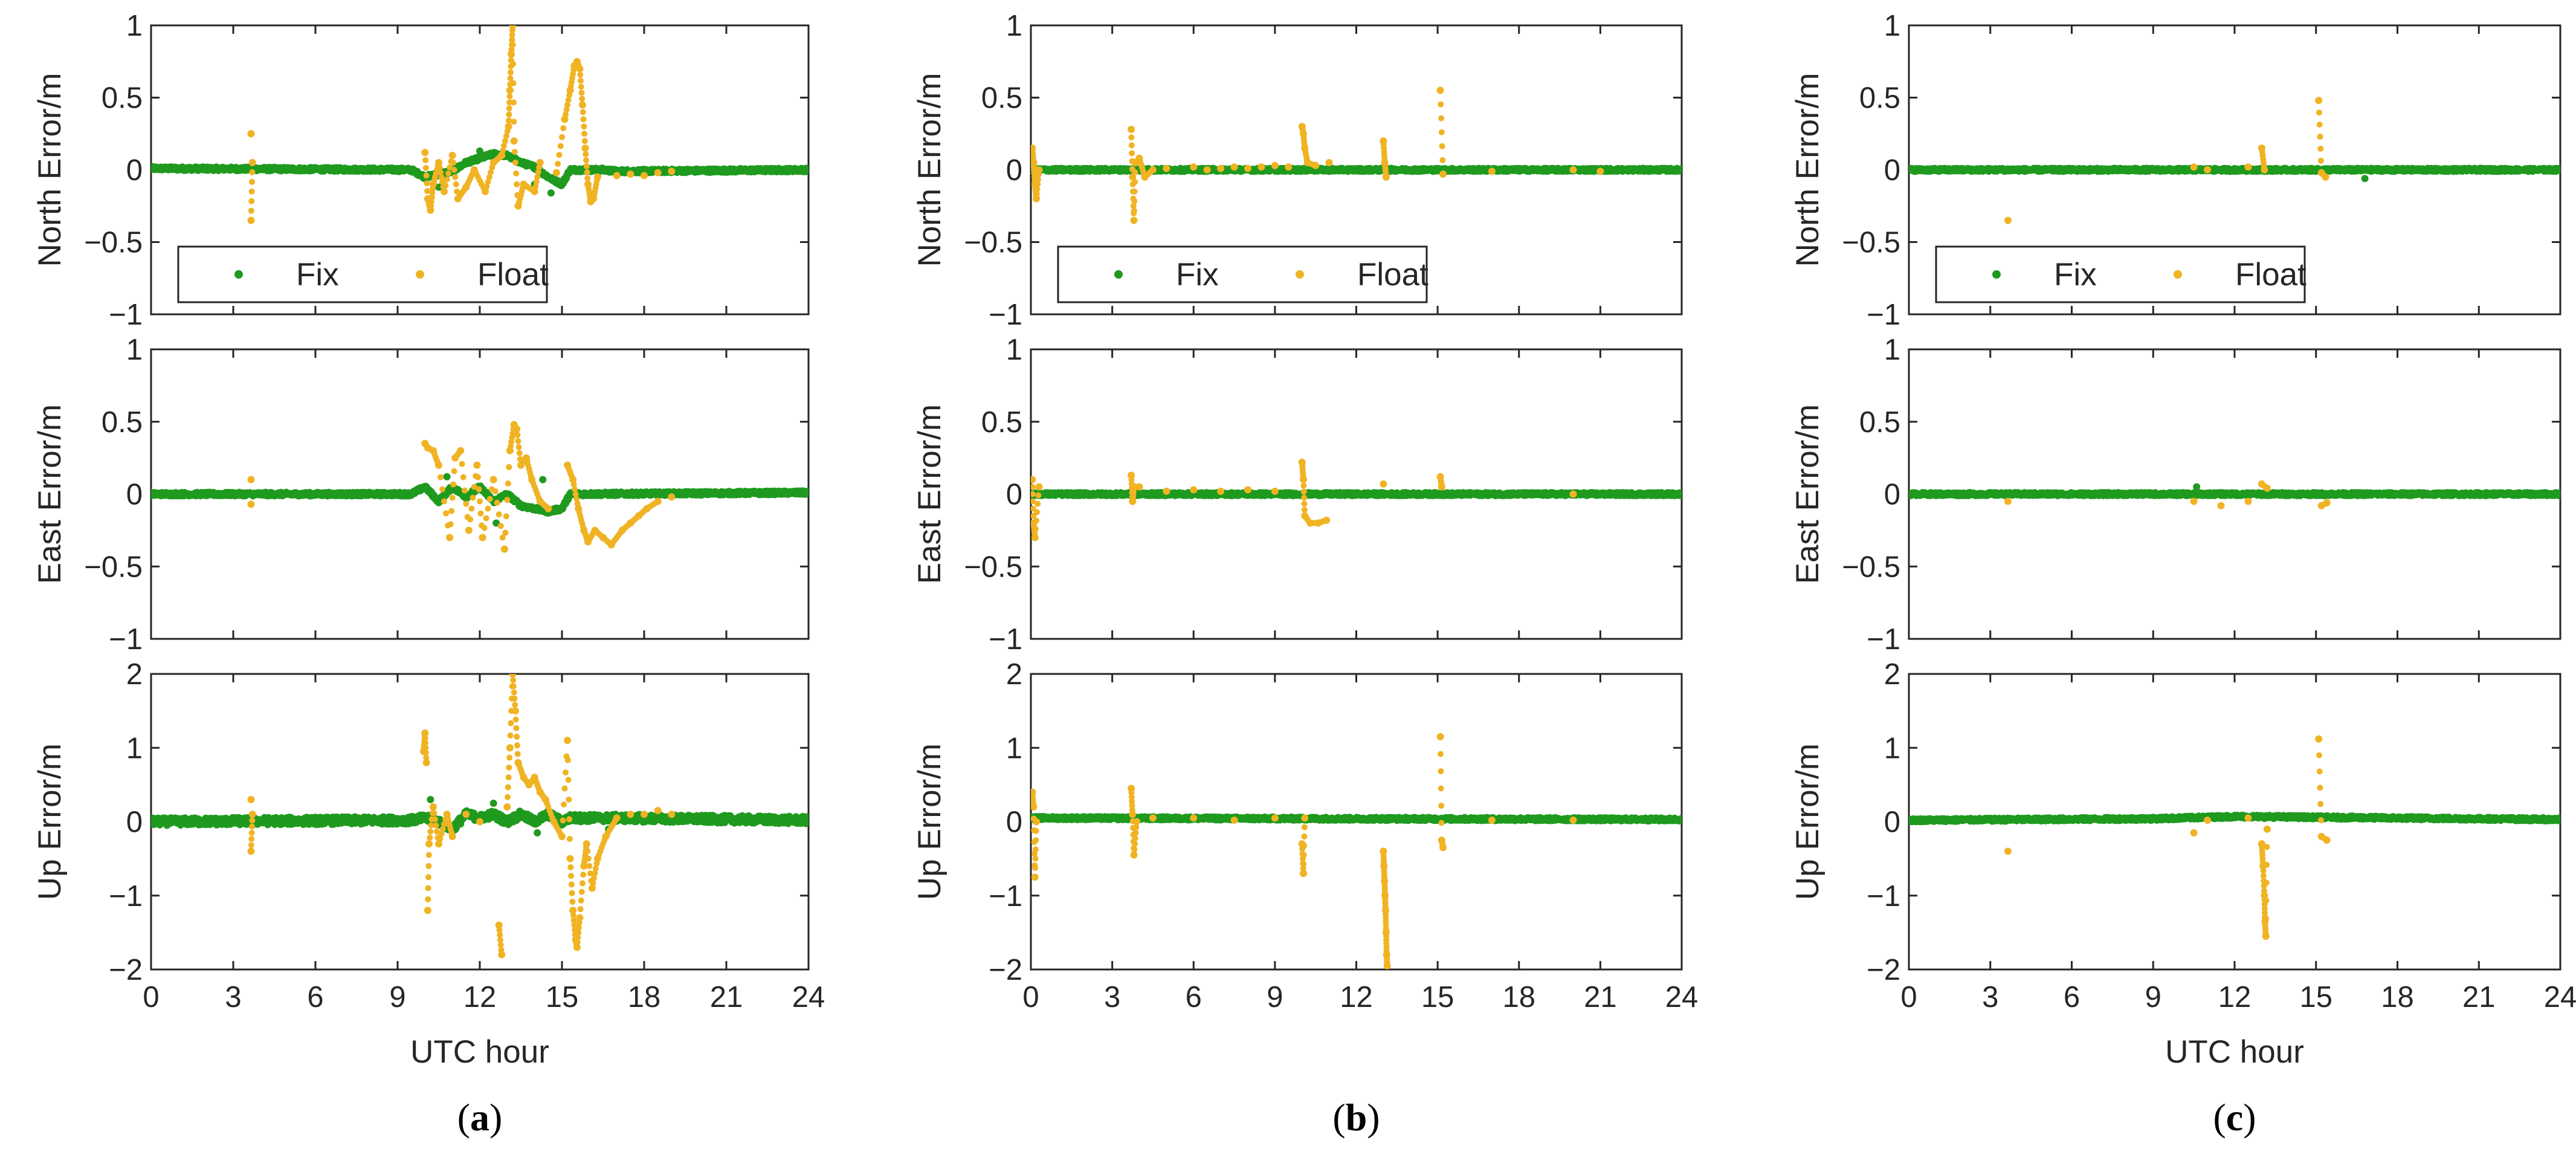 The width and height of the screenshot is (2576, 1149). I want to click on panel-label: (a), so click(480, 1117).